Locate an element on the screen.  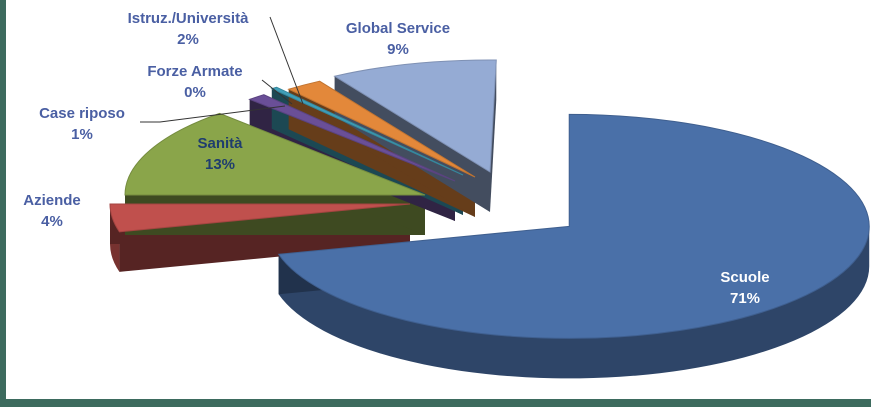
data-label-name-5: Istruz./Università is located at coordinates (189, 18).